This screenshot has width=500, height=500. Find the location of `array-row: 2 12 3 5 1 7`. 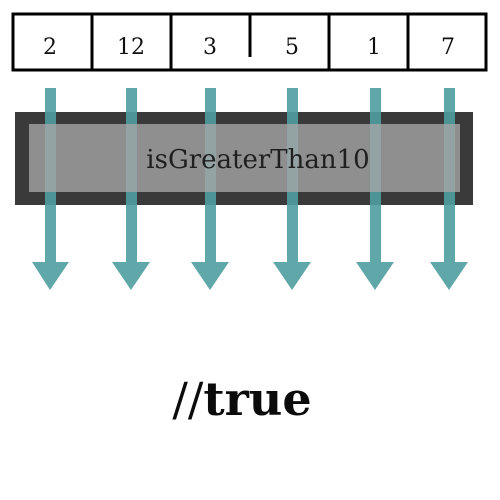

array-row: 2 12 3 5 1 7 is located at coordinates (249, 42).